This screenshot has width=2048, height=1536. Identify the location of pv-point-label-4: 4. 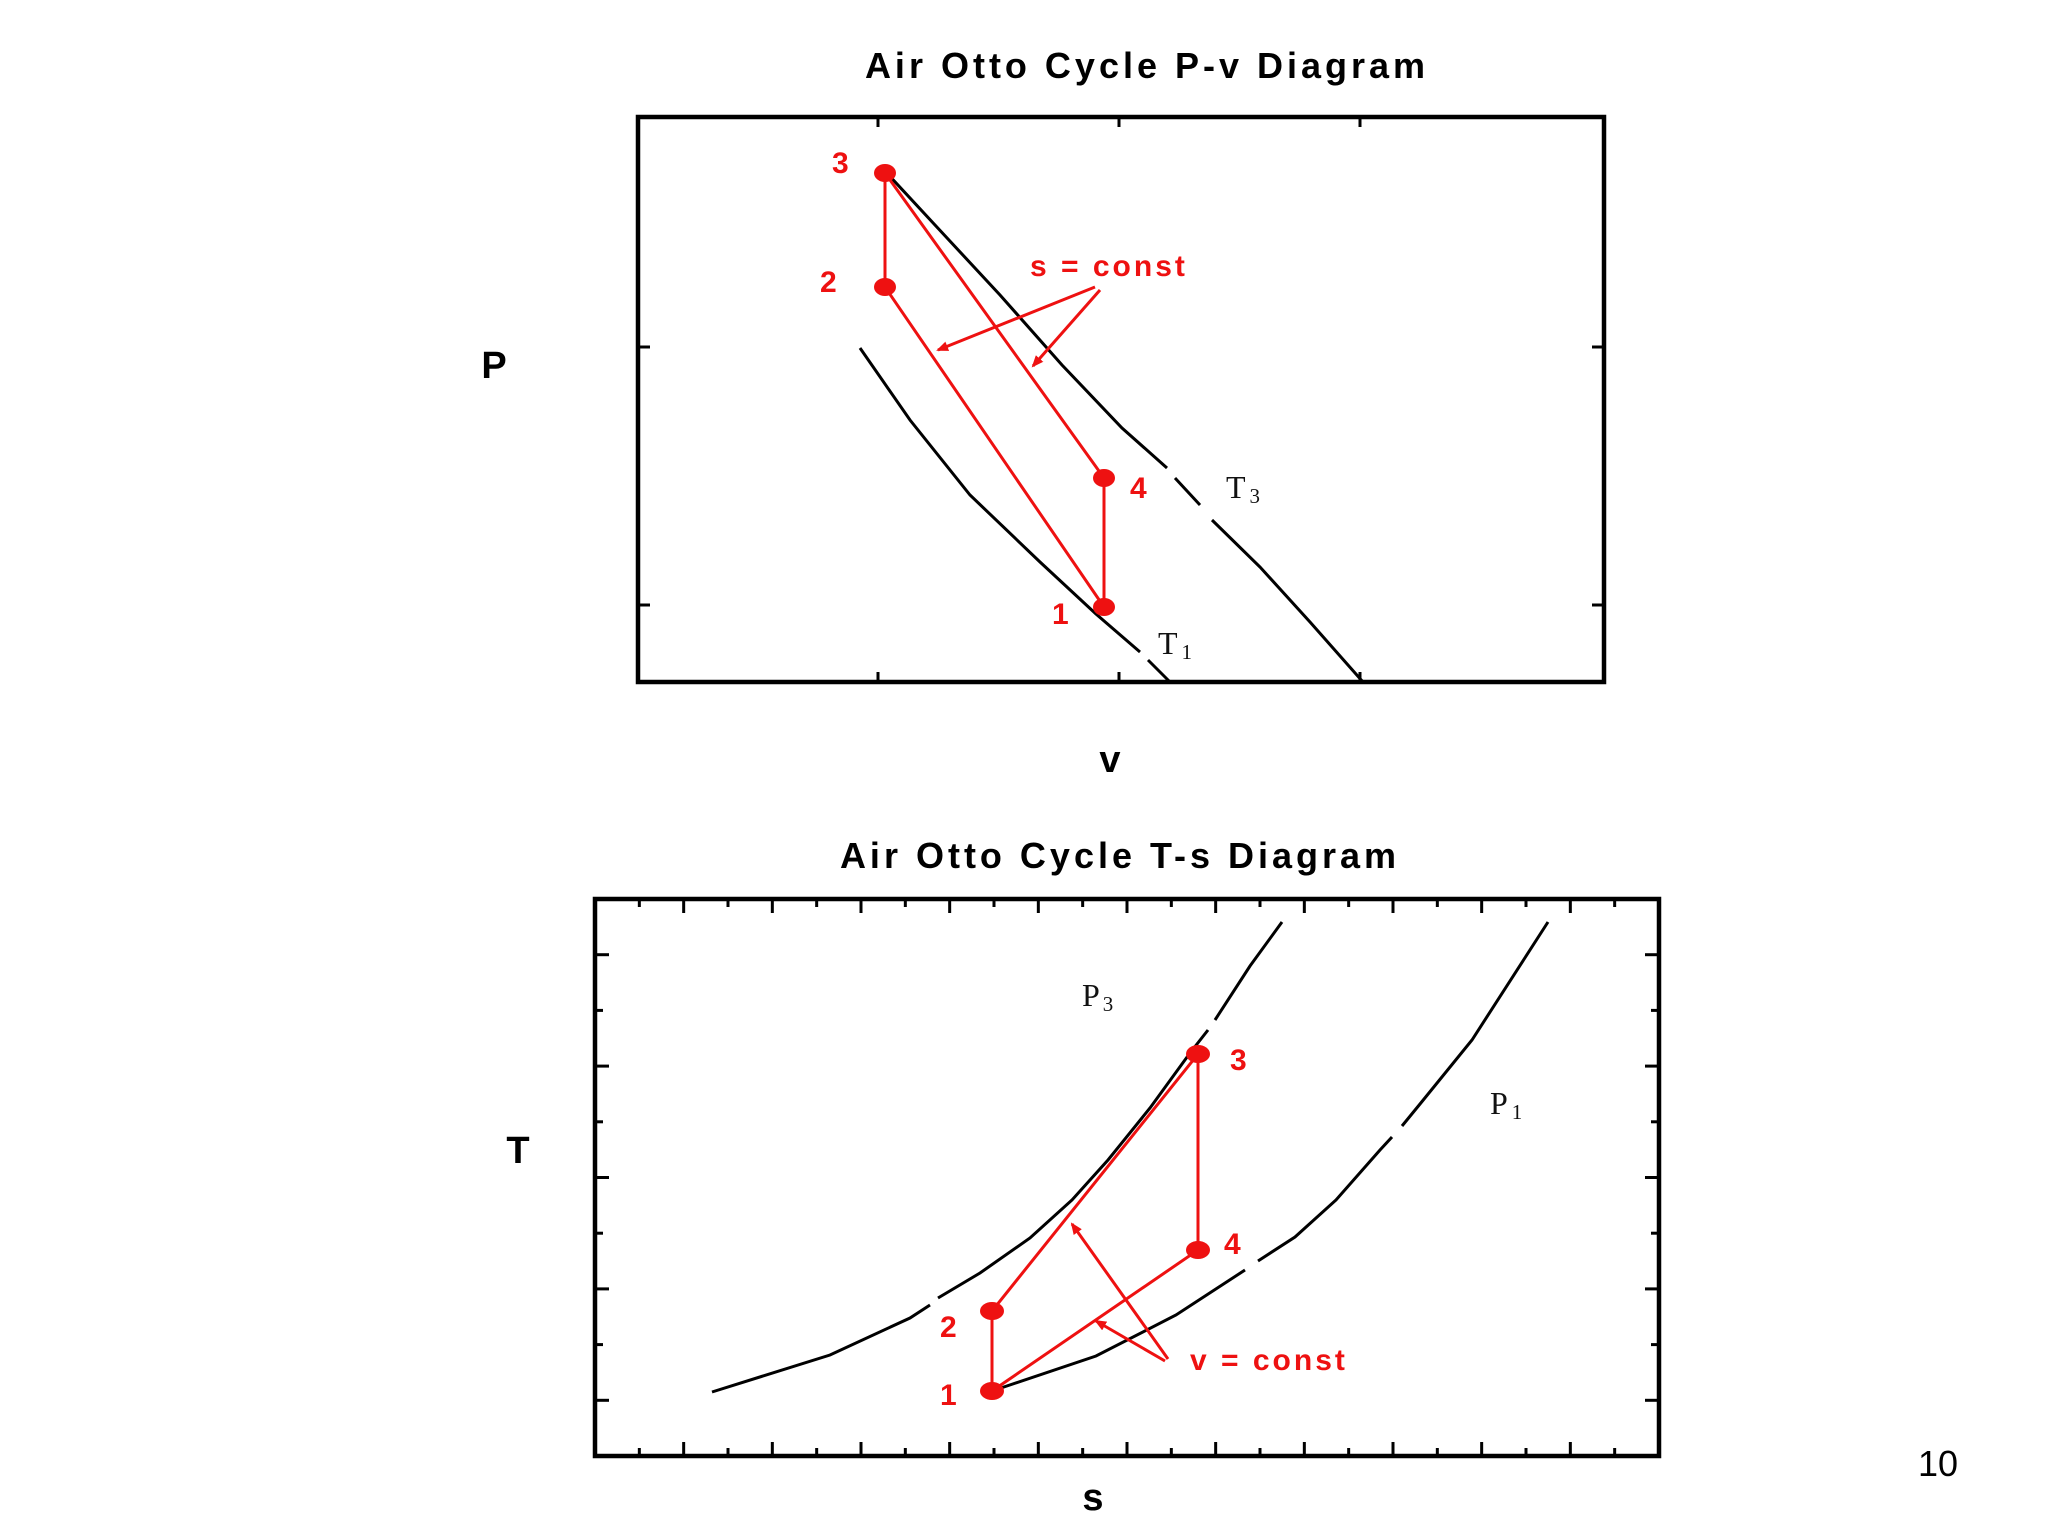
(1138, 488).